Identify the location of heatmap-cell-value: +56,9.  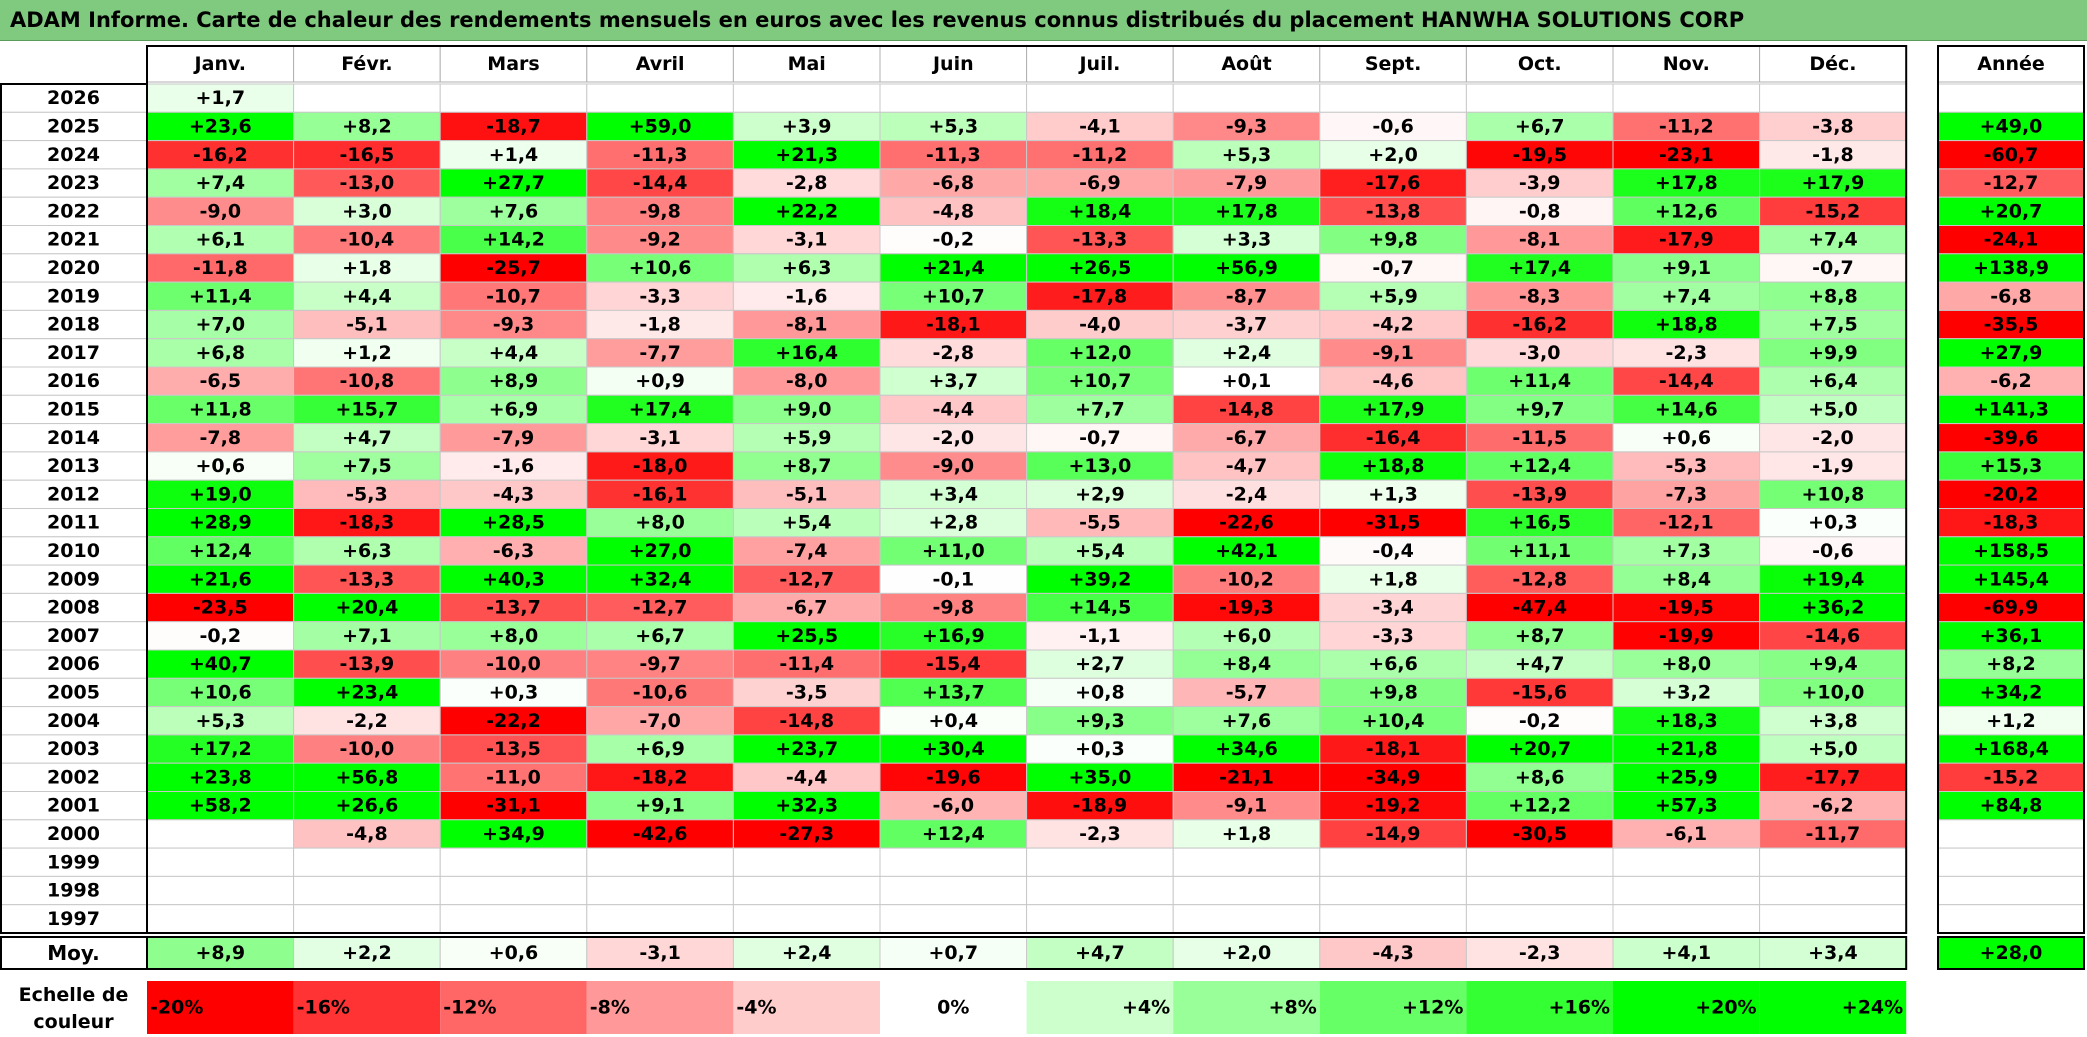
(1246, 268).